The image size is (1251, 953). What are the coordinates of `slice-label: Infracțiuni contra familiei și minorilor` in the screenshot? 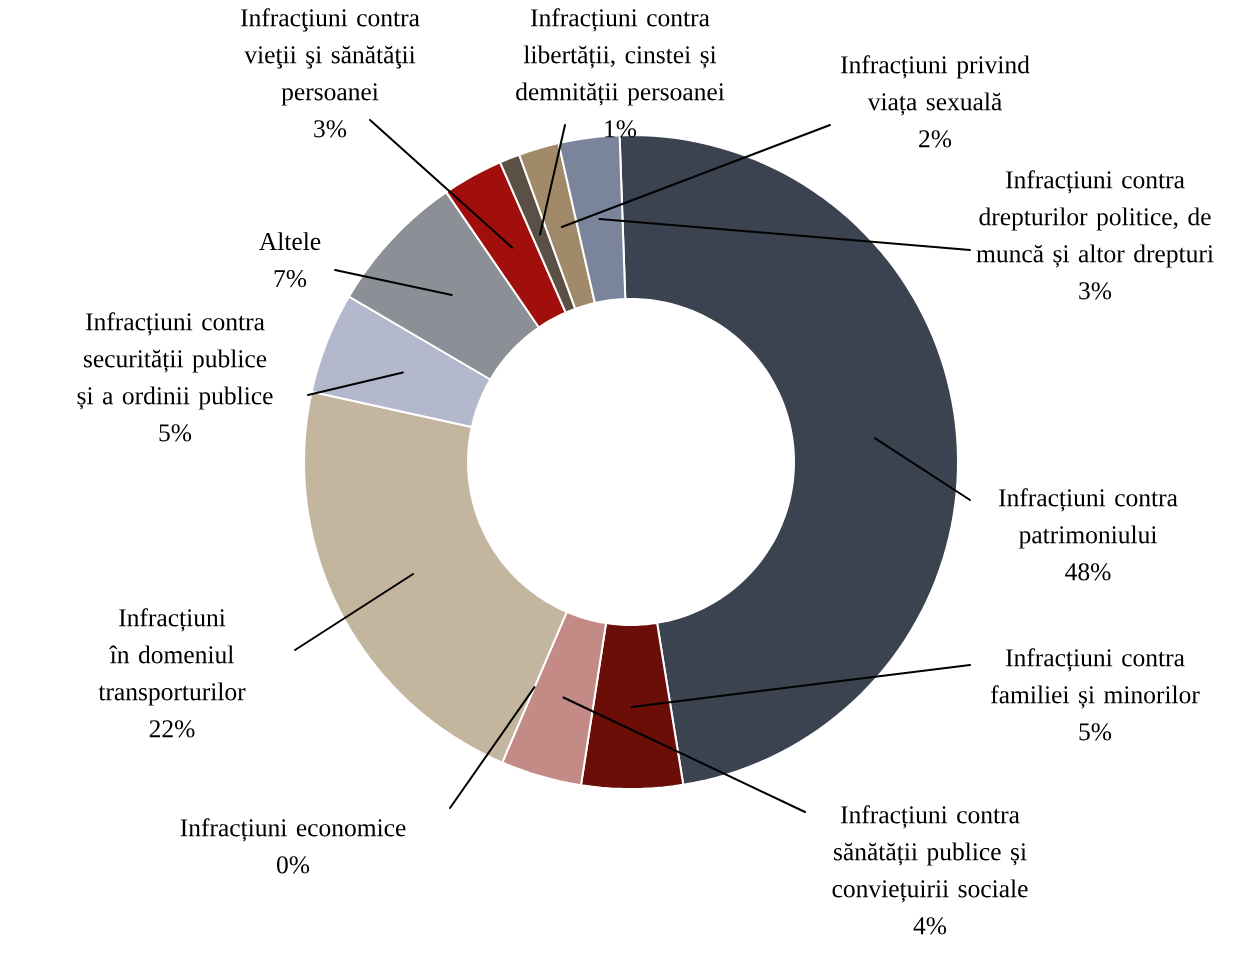 It's located at (1095, 678).